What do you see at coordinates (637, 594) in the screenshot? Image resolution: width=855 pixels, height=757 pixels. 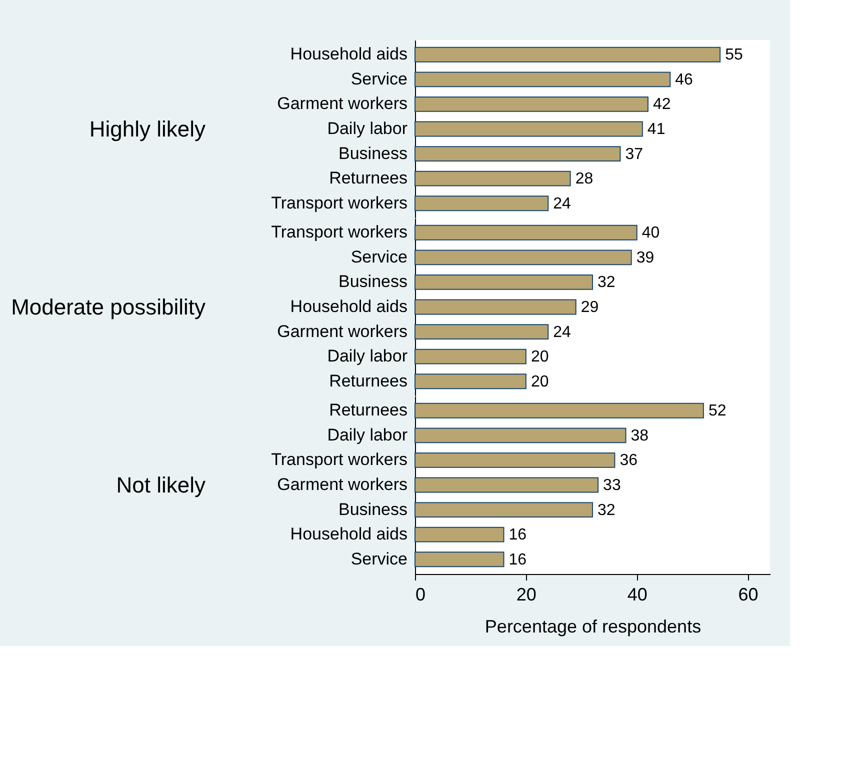 I see `x-tick-label: 40` at bounding box center [637, 594].